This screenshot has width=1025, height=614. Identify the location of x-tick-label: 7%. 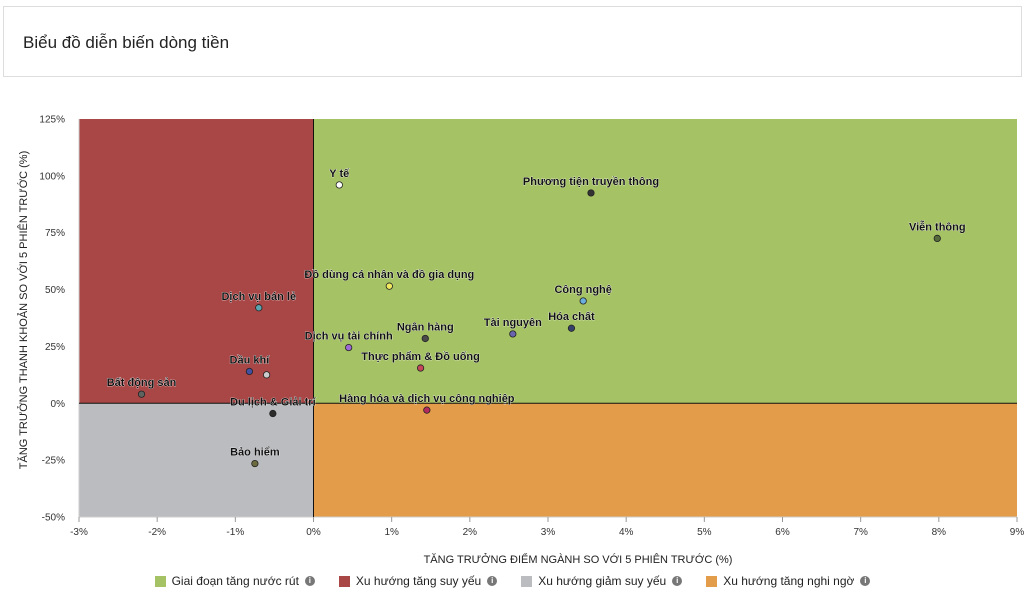
(860, 532).